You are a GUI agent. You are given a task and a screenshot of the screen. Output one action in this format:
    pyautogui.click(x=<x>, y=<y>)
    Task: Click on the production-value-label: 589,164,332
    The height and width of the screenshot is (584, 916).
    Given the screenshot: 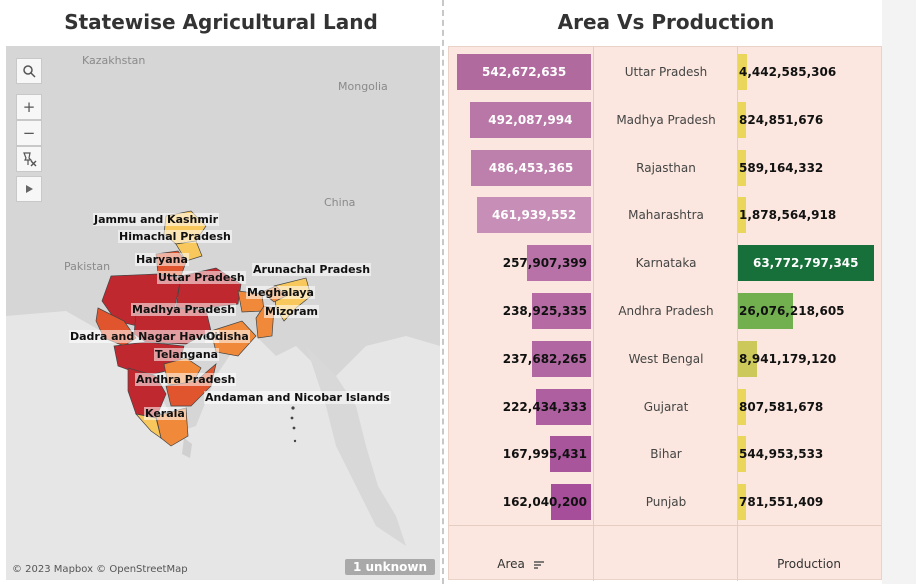 What is the action you would take?
    pyautogui.click(x=781, y=167)
    